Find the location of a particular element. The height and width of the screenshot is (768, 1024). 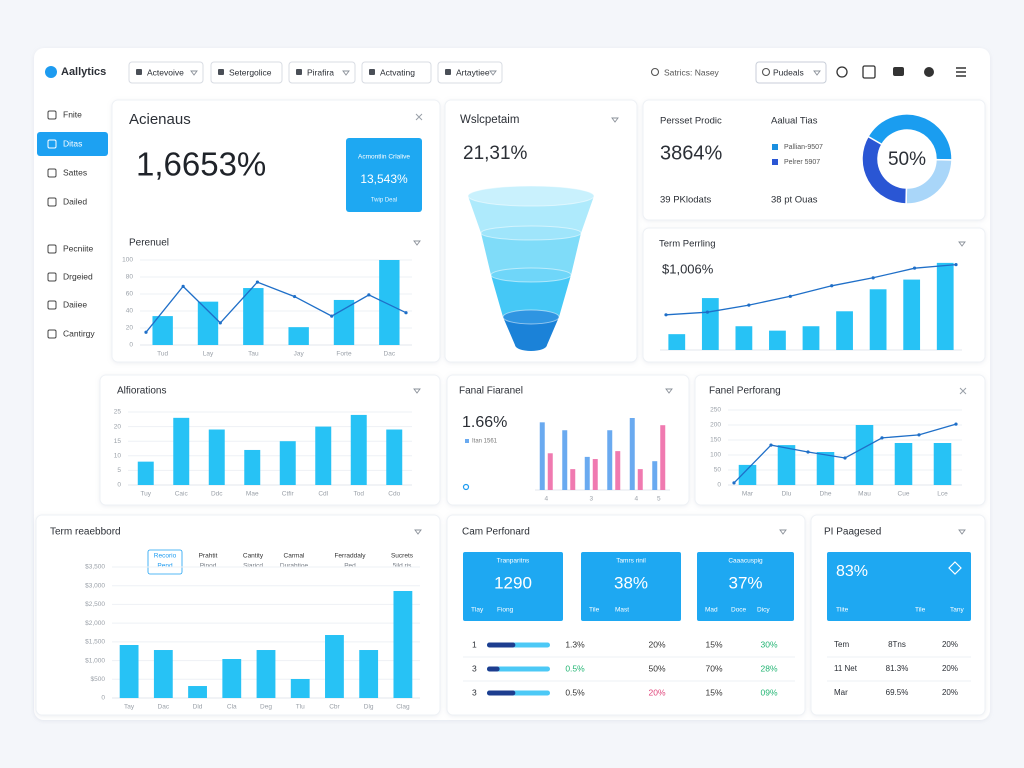

x-tick-label: Mae is located at coordinates (252, 494).